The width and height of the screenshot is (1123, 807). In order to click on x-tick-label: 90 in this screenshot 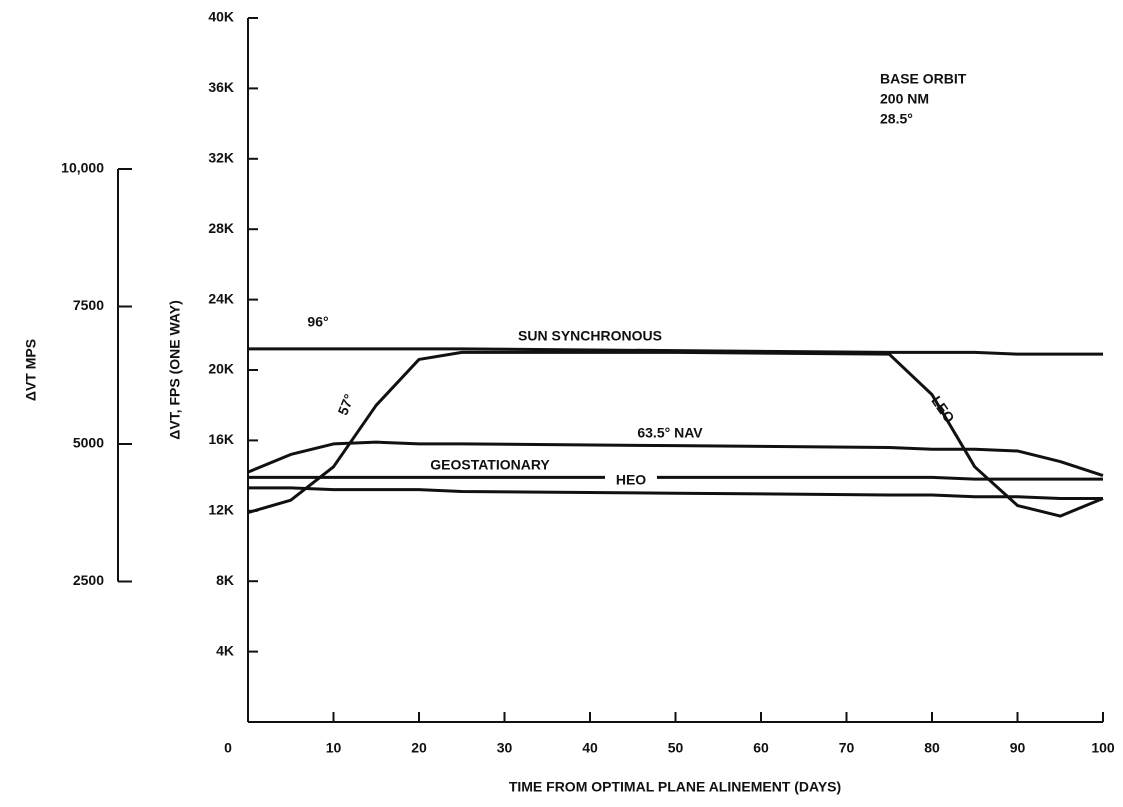, I will do `click(1018, 748)`.